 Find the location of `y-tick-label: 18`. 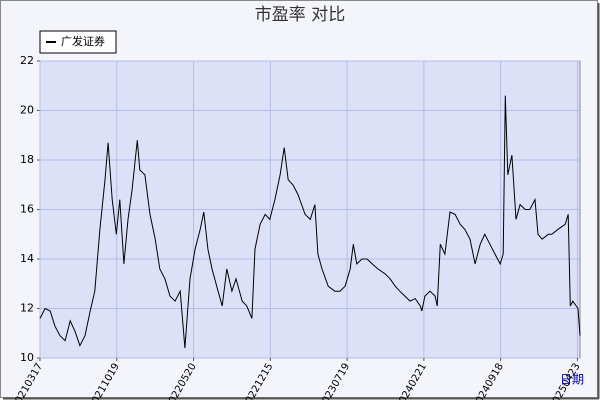

y-tick-label: 18 is located at coordinates (27, 159).